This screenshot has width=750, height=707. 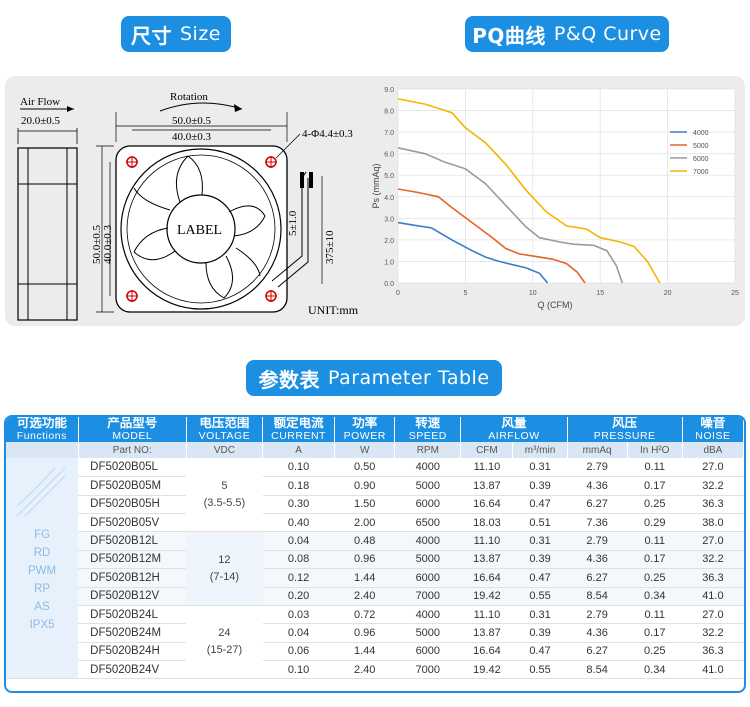 What do you see at coordinates (364, 615) in the screenshot?
I see `value-cell: 0.72` at bounding box center [364, 615].